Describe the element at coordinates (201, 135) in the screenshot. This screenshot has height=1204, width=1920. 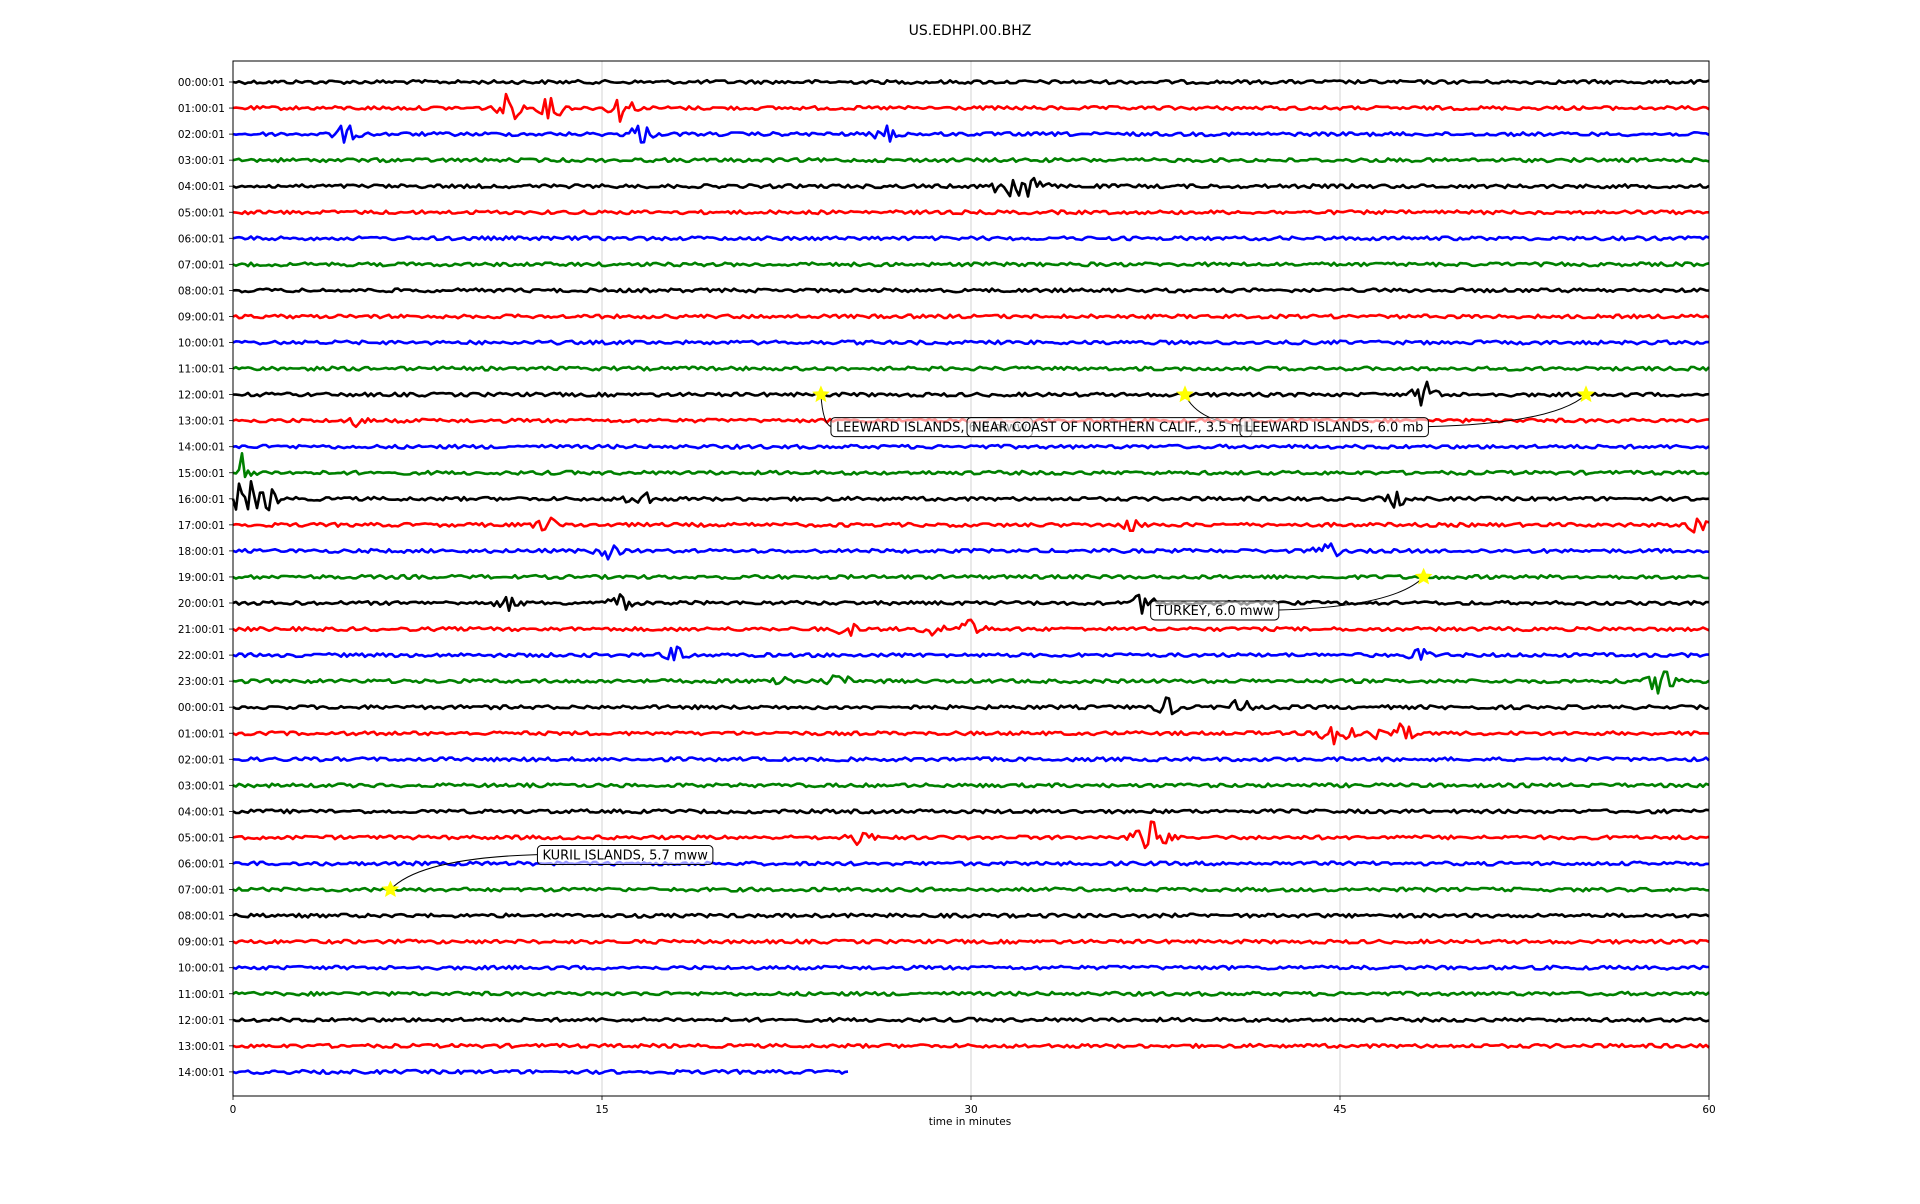
I see `y-tick-label-2: 02:00:01` at that location.